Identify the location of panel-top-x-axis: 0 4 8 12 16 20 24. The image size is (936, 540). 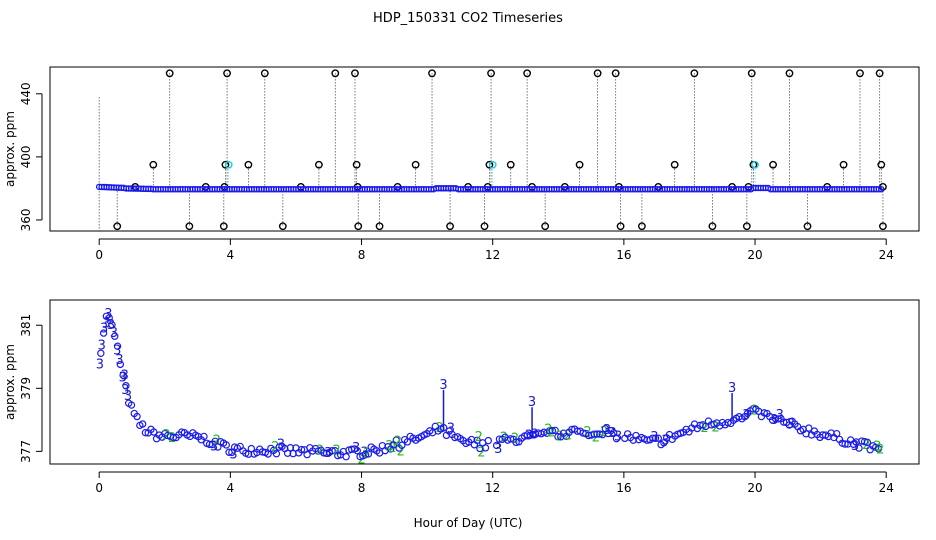
(494, 250).